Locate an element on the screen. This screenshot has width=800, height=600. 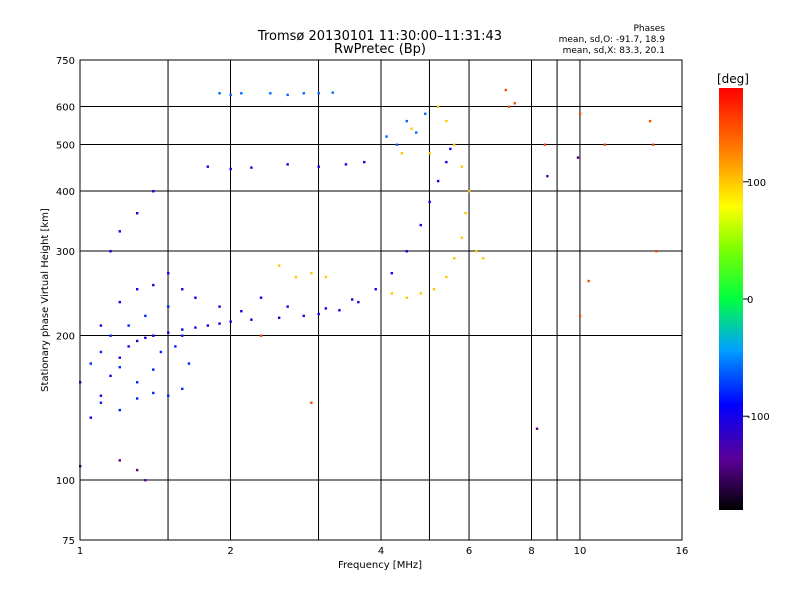
colorbar is located at coordinates (731, 299).